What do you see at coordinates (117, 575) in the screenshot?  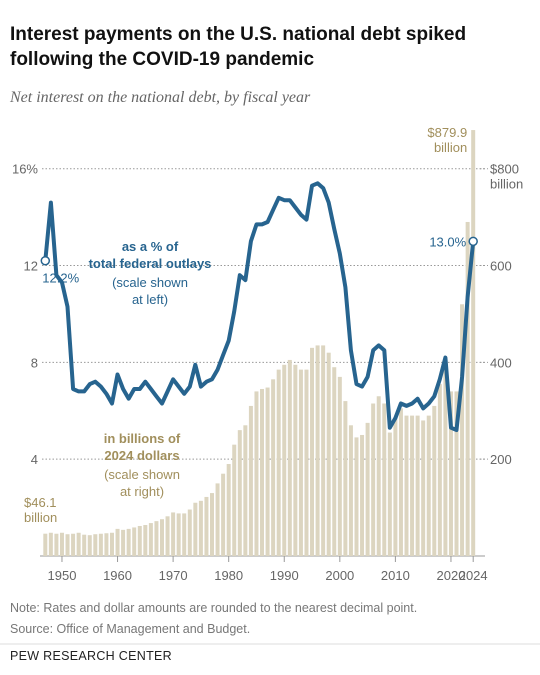 I see `x-tick-label: 1960` at bounding box center [117, 575].